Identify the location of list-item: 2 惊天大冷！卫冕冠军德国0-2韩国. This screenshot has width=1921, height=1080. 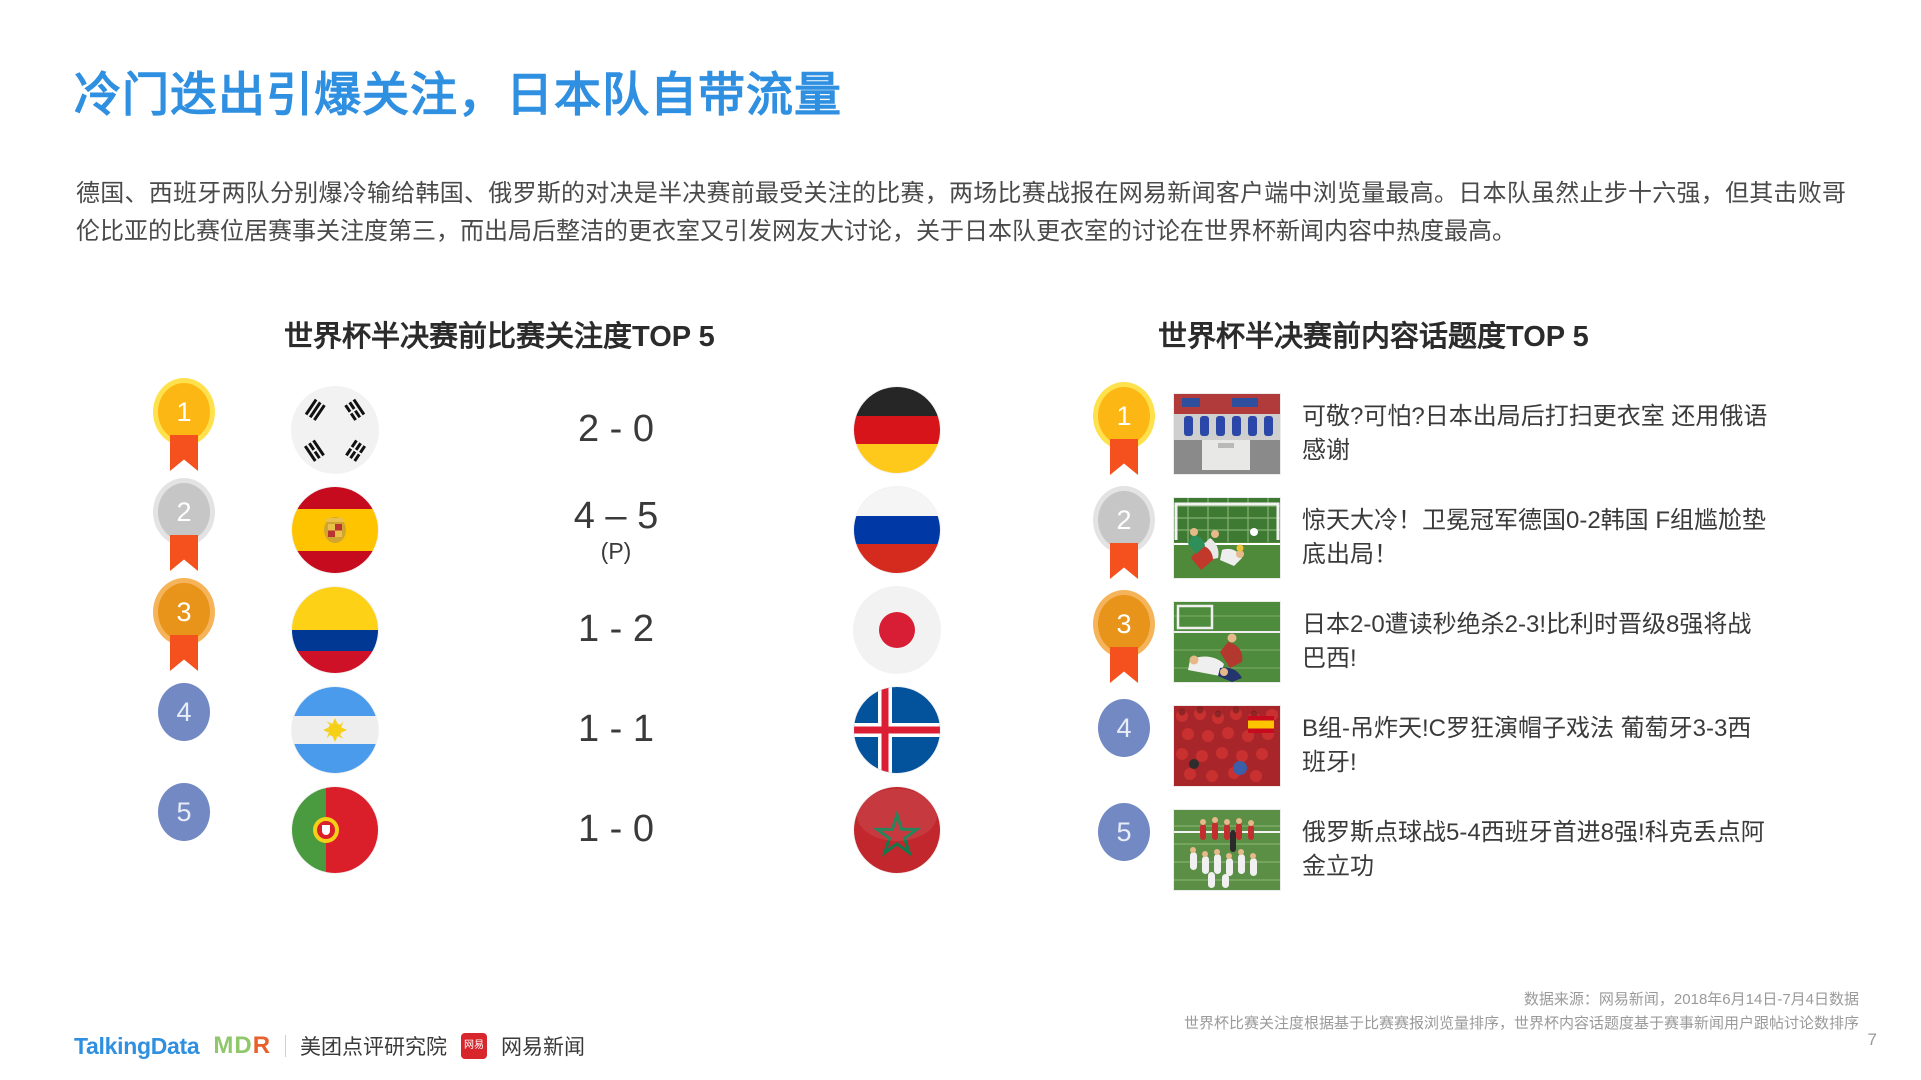
(1480, 538).